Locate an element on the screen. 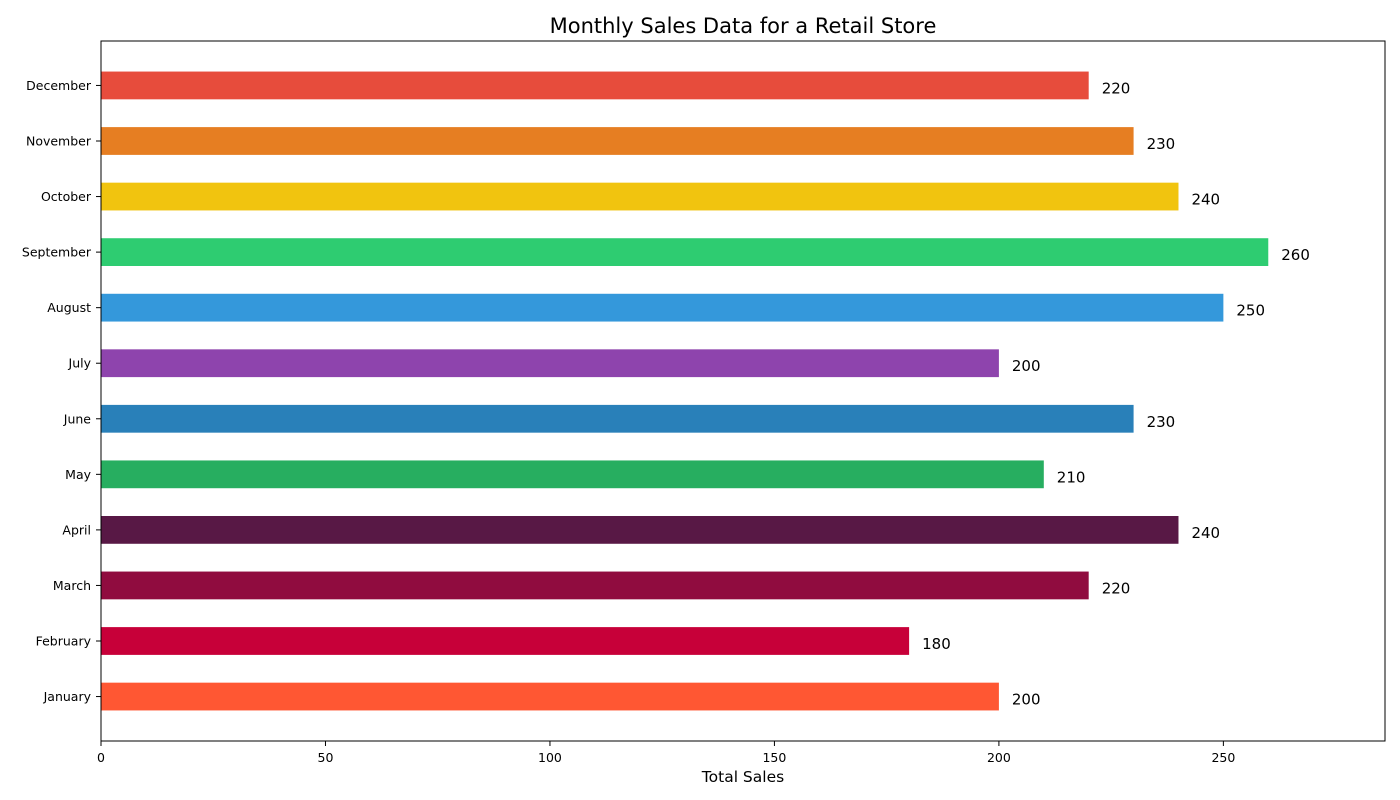  bar-january is located at coordinates (550, 696).